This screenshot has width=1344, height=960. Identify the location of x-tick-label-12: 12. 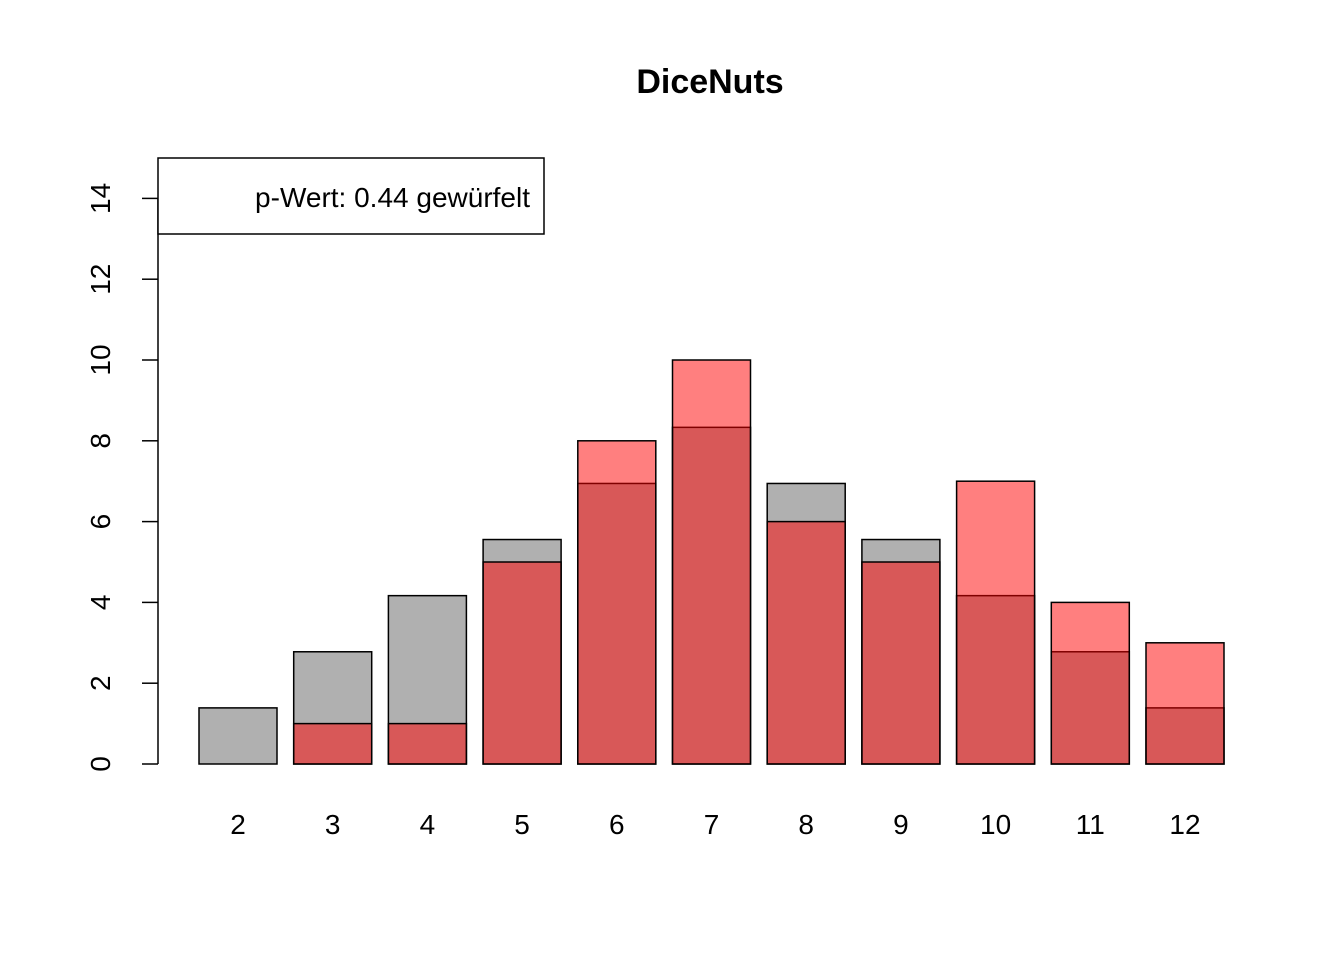
(1184, 824).